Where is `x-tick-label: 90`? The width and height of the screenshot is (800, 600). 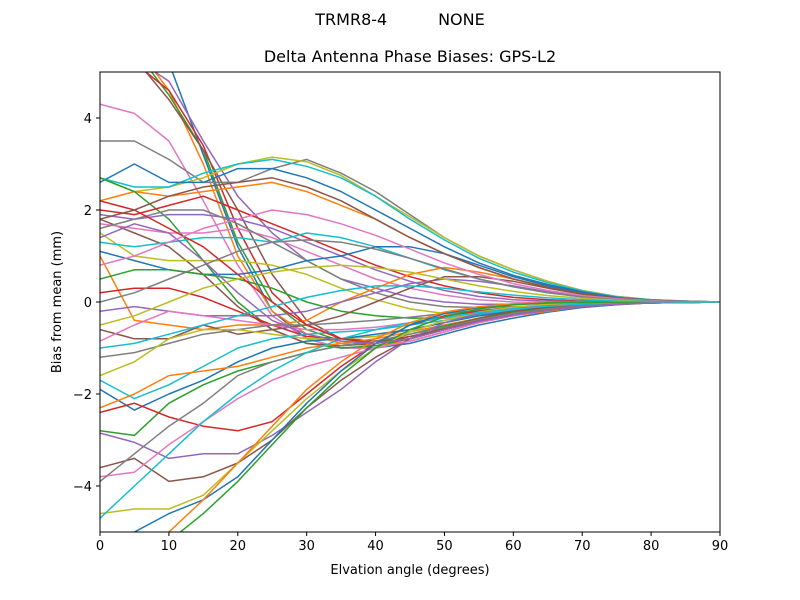
x-tick-label: 90 is located at coordinates (720, 546).